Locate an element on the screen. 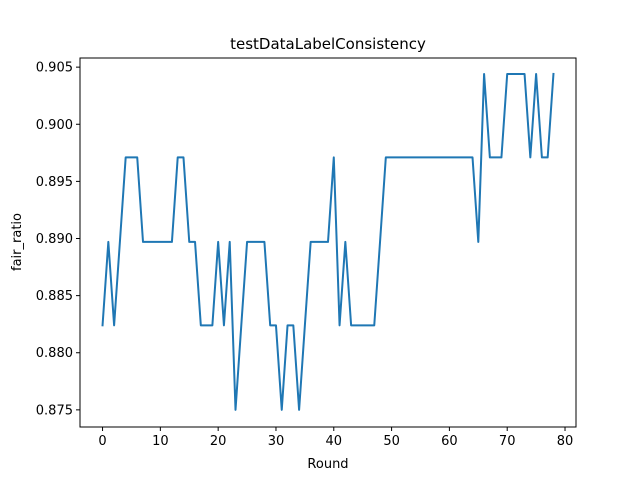  y-tick-label: 0.900 is located at coordinates (54, 125).